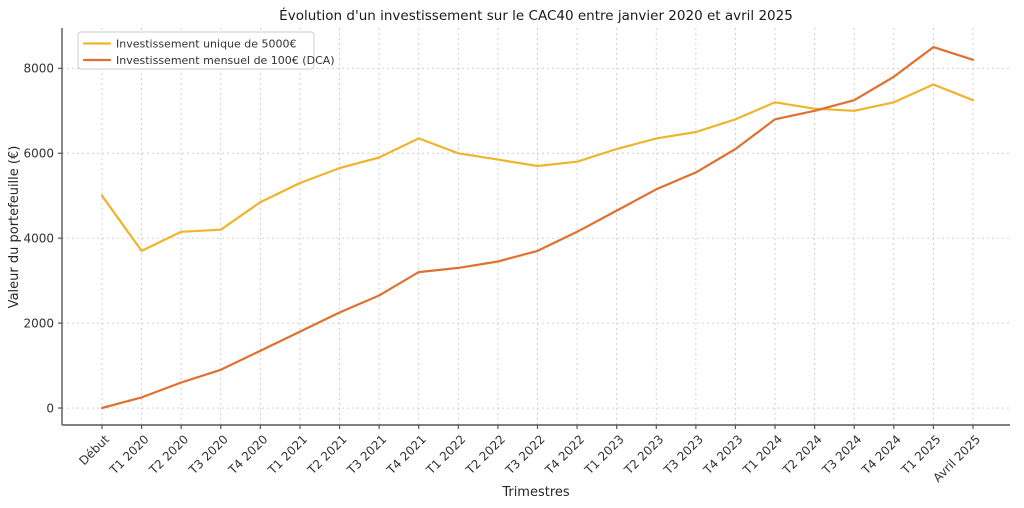  What do you see at coordinates (405, 454) in the screenshot?
I see `x-tick-label: T4 2021` at bounding box center [405, 454].